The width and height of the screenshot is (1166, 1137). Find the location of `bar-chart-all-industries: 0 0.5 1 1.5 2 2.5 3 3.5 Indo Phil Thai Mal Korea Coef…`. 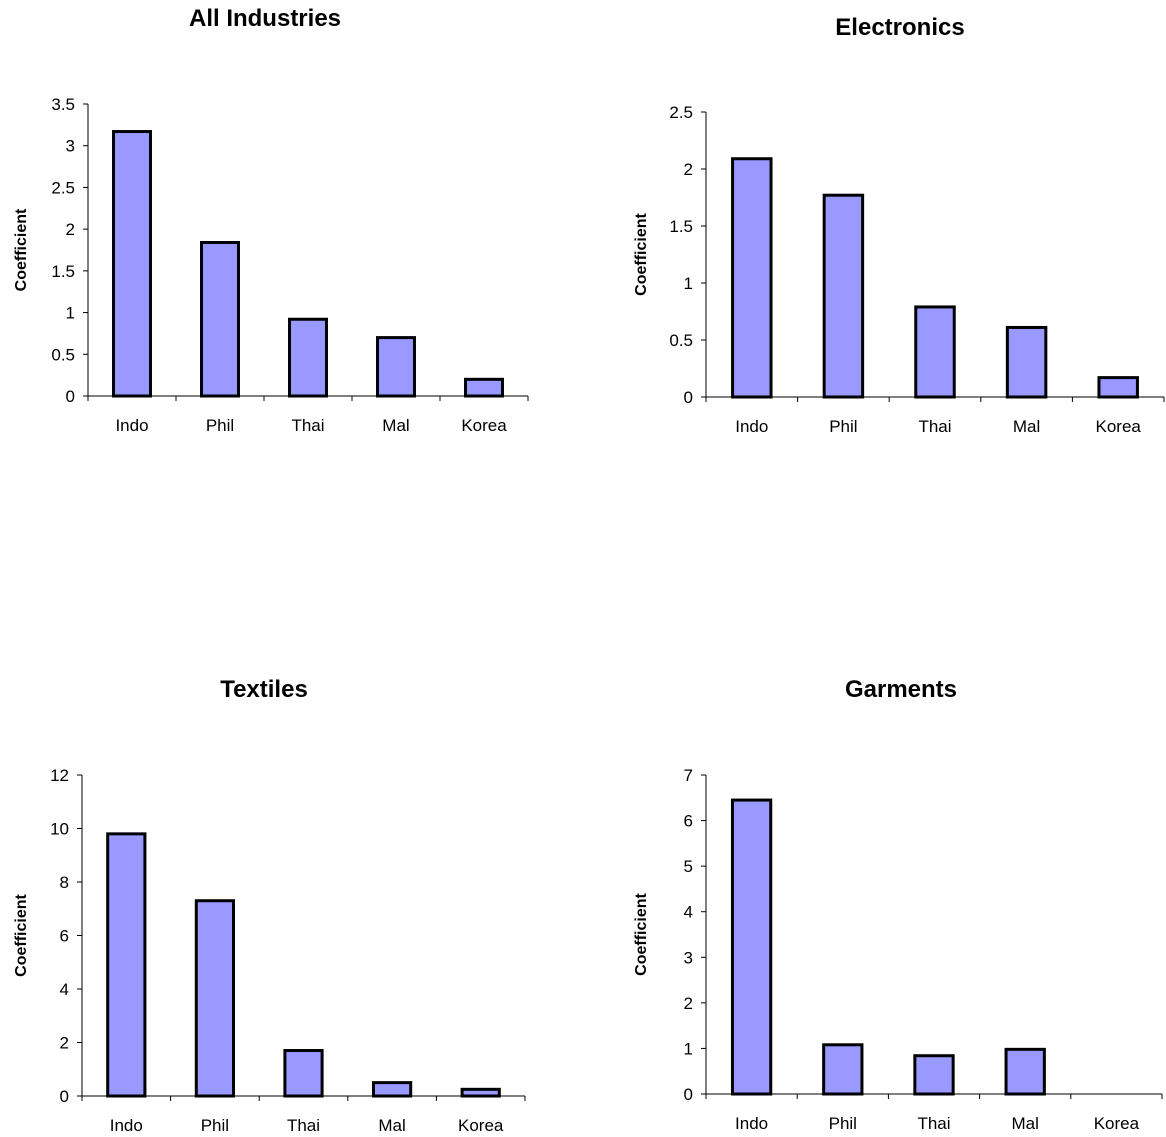

bar-chart-all-industries: 0 0.5 1 1.5 2 2.5 3 3.5 Indo Phil Thai Mal Korea Coef… is located at coordinates (271, 265).